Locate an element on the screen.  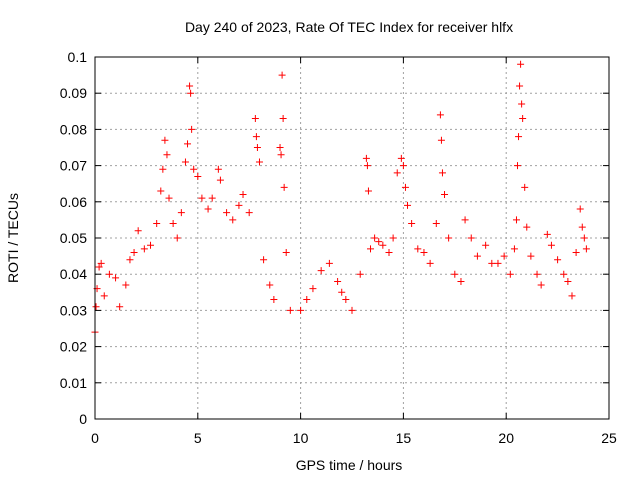
x-tick-label: 15 is located at coordinates (404, 438).